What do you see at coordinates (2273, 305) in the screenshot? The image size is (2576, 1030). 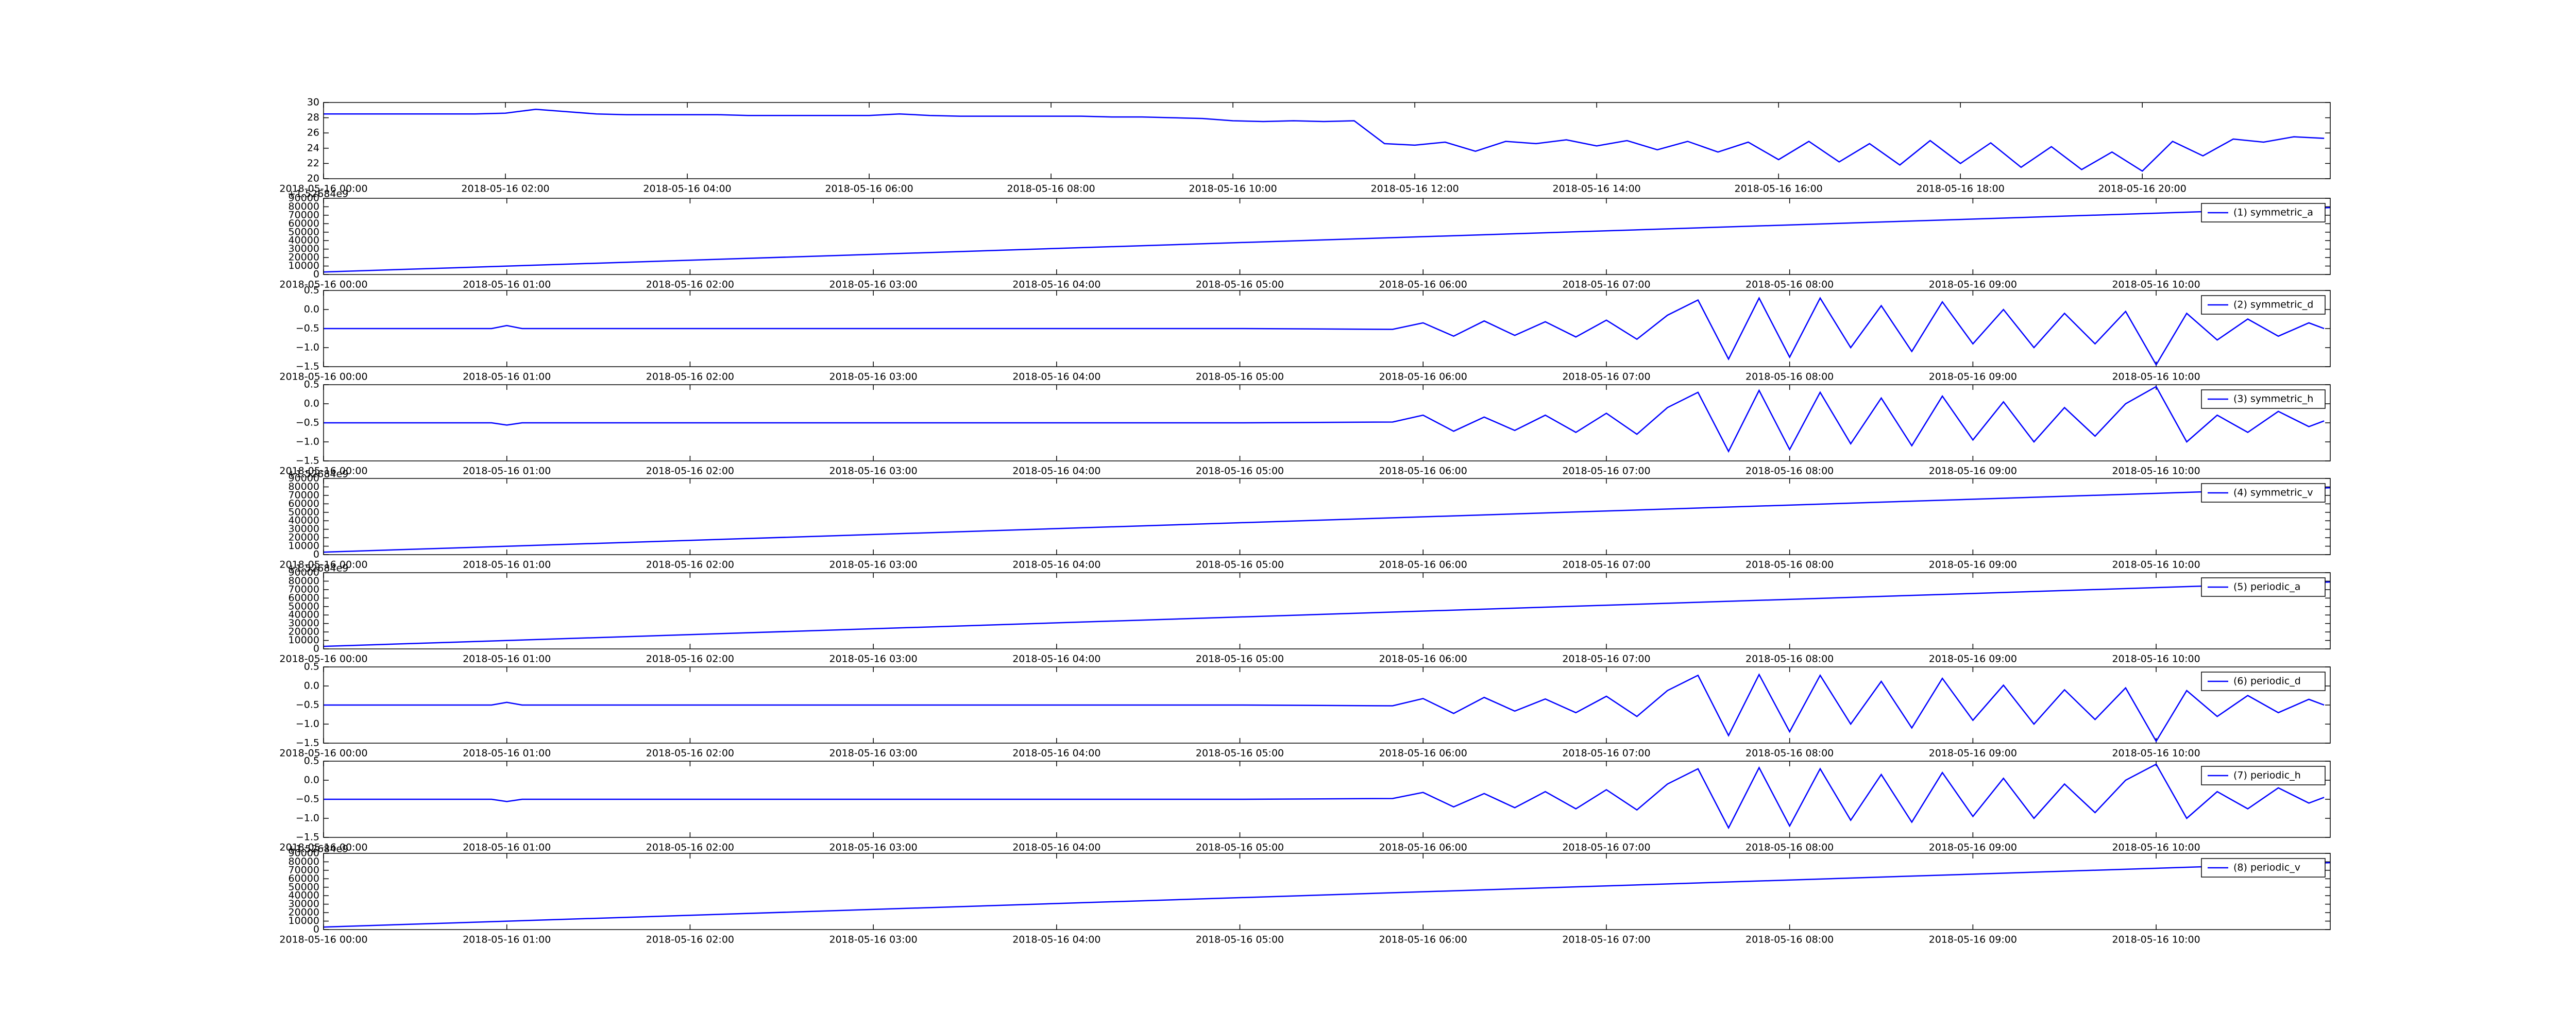 I see `legend-label: (2) symmetric_d` at bounding box center [2273, 305].